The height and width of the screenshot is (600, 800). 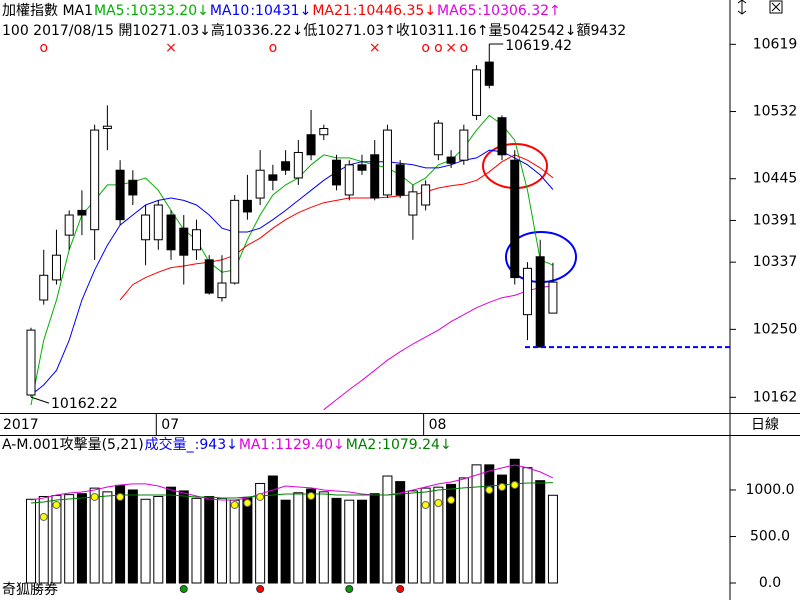 I want to click on header-text: MA10, so click(x=229, y=11).